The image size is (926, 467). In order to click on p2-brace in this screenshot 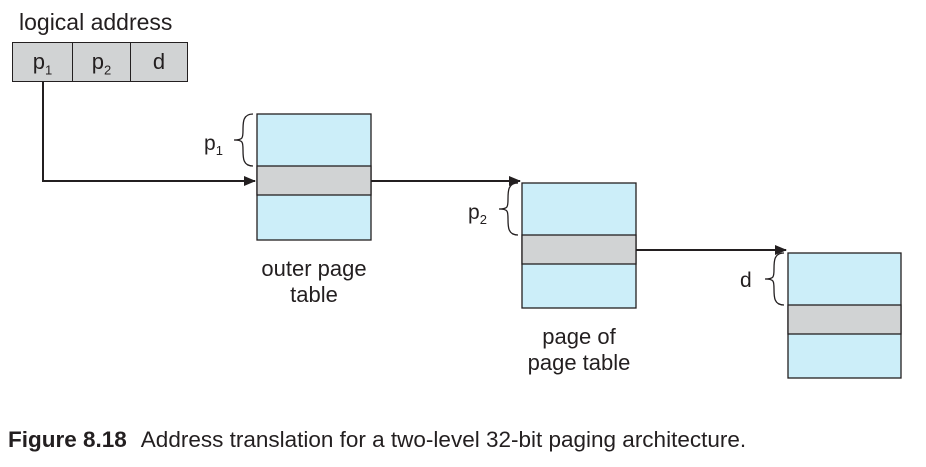, I will do `click(508, 209)`.